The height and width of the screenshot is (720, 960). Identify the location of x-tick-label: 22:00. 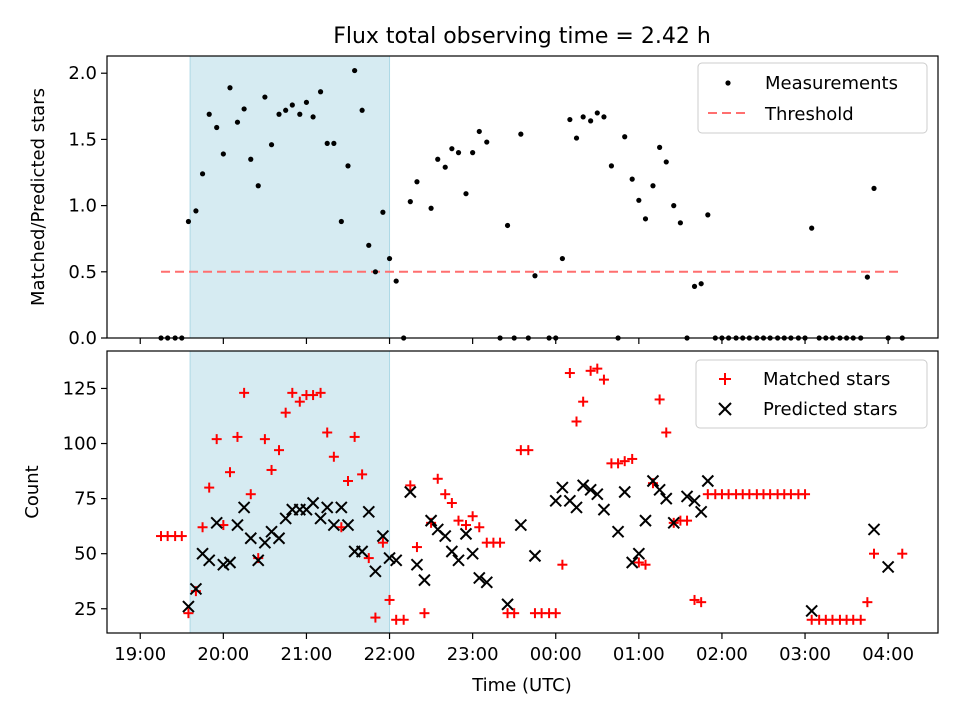
(390, 654).